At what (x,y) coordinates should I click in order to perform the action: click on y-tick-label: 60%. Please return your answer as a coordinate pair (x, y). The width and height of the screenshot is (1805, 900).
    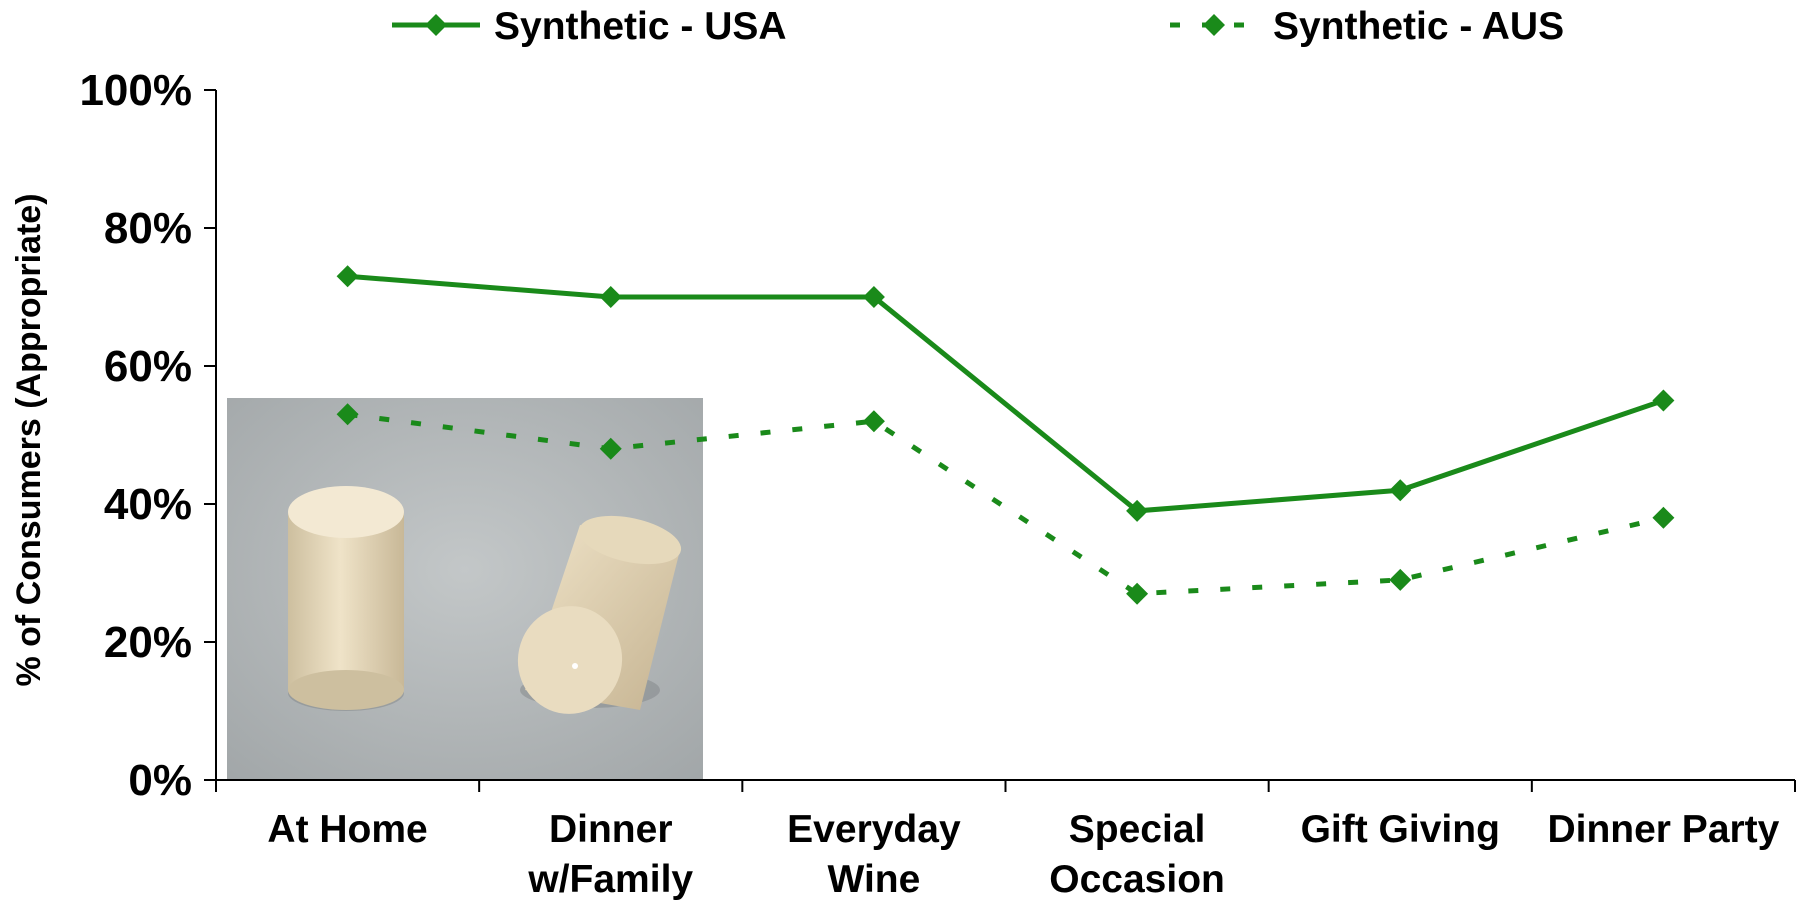
    Looking at the image, I should click on (148, 366).